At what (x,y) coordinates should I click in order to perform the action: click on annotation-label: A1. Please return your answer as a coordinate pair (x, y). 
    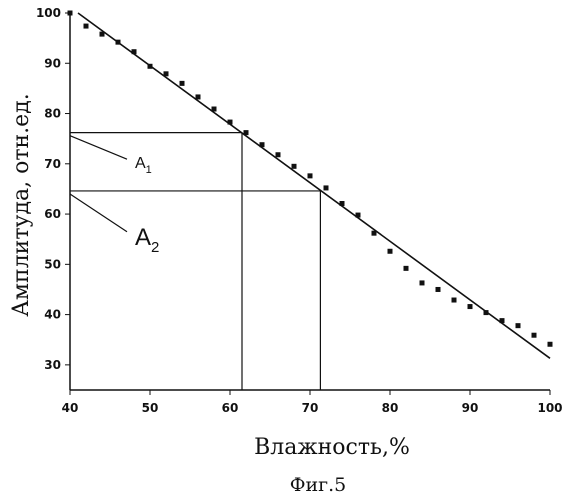
    Looking at the image, I should click on (143, 165).